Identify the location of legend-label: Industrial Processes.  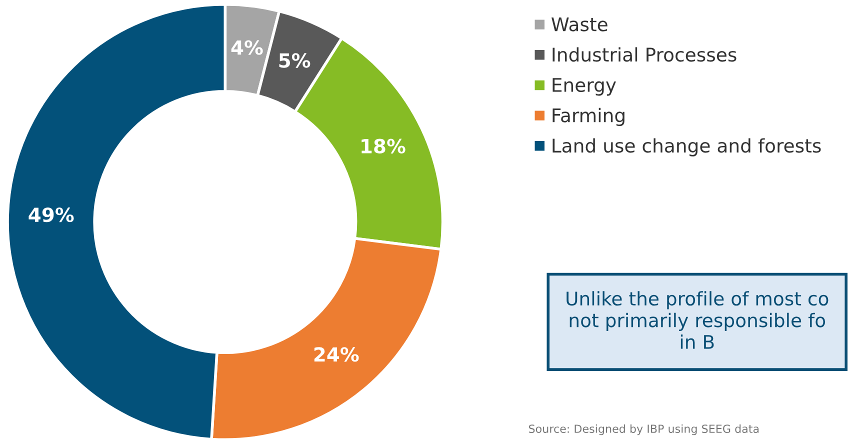
(644, 54).